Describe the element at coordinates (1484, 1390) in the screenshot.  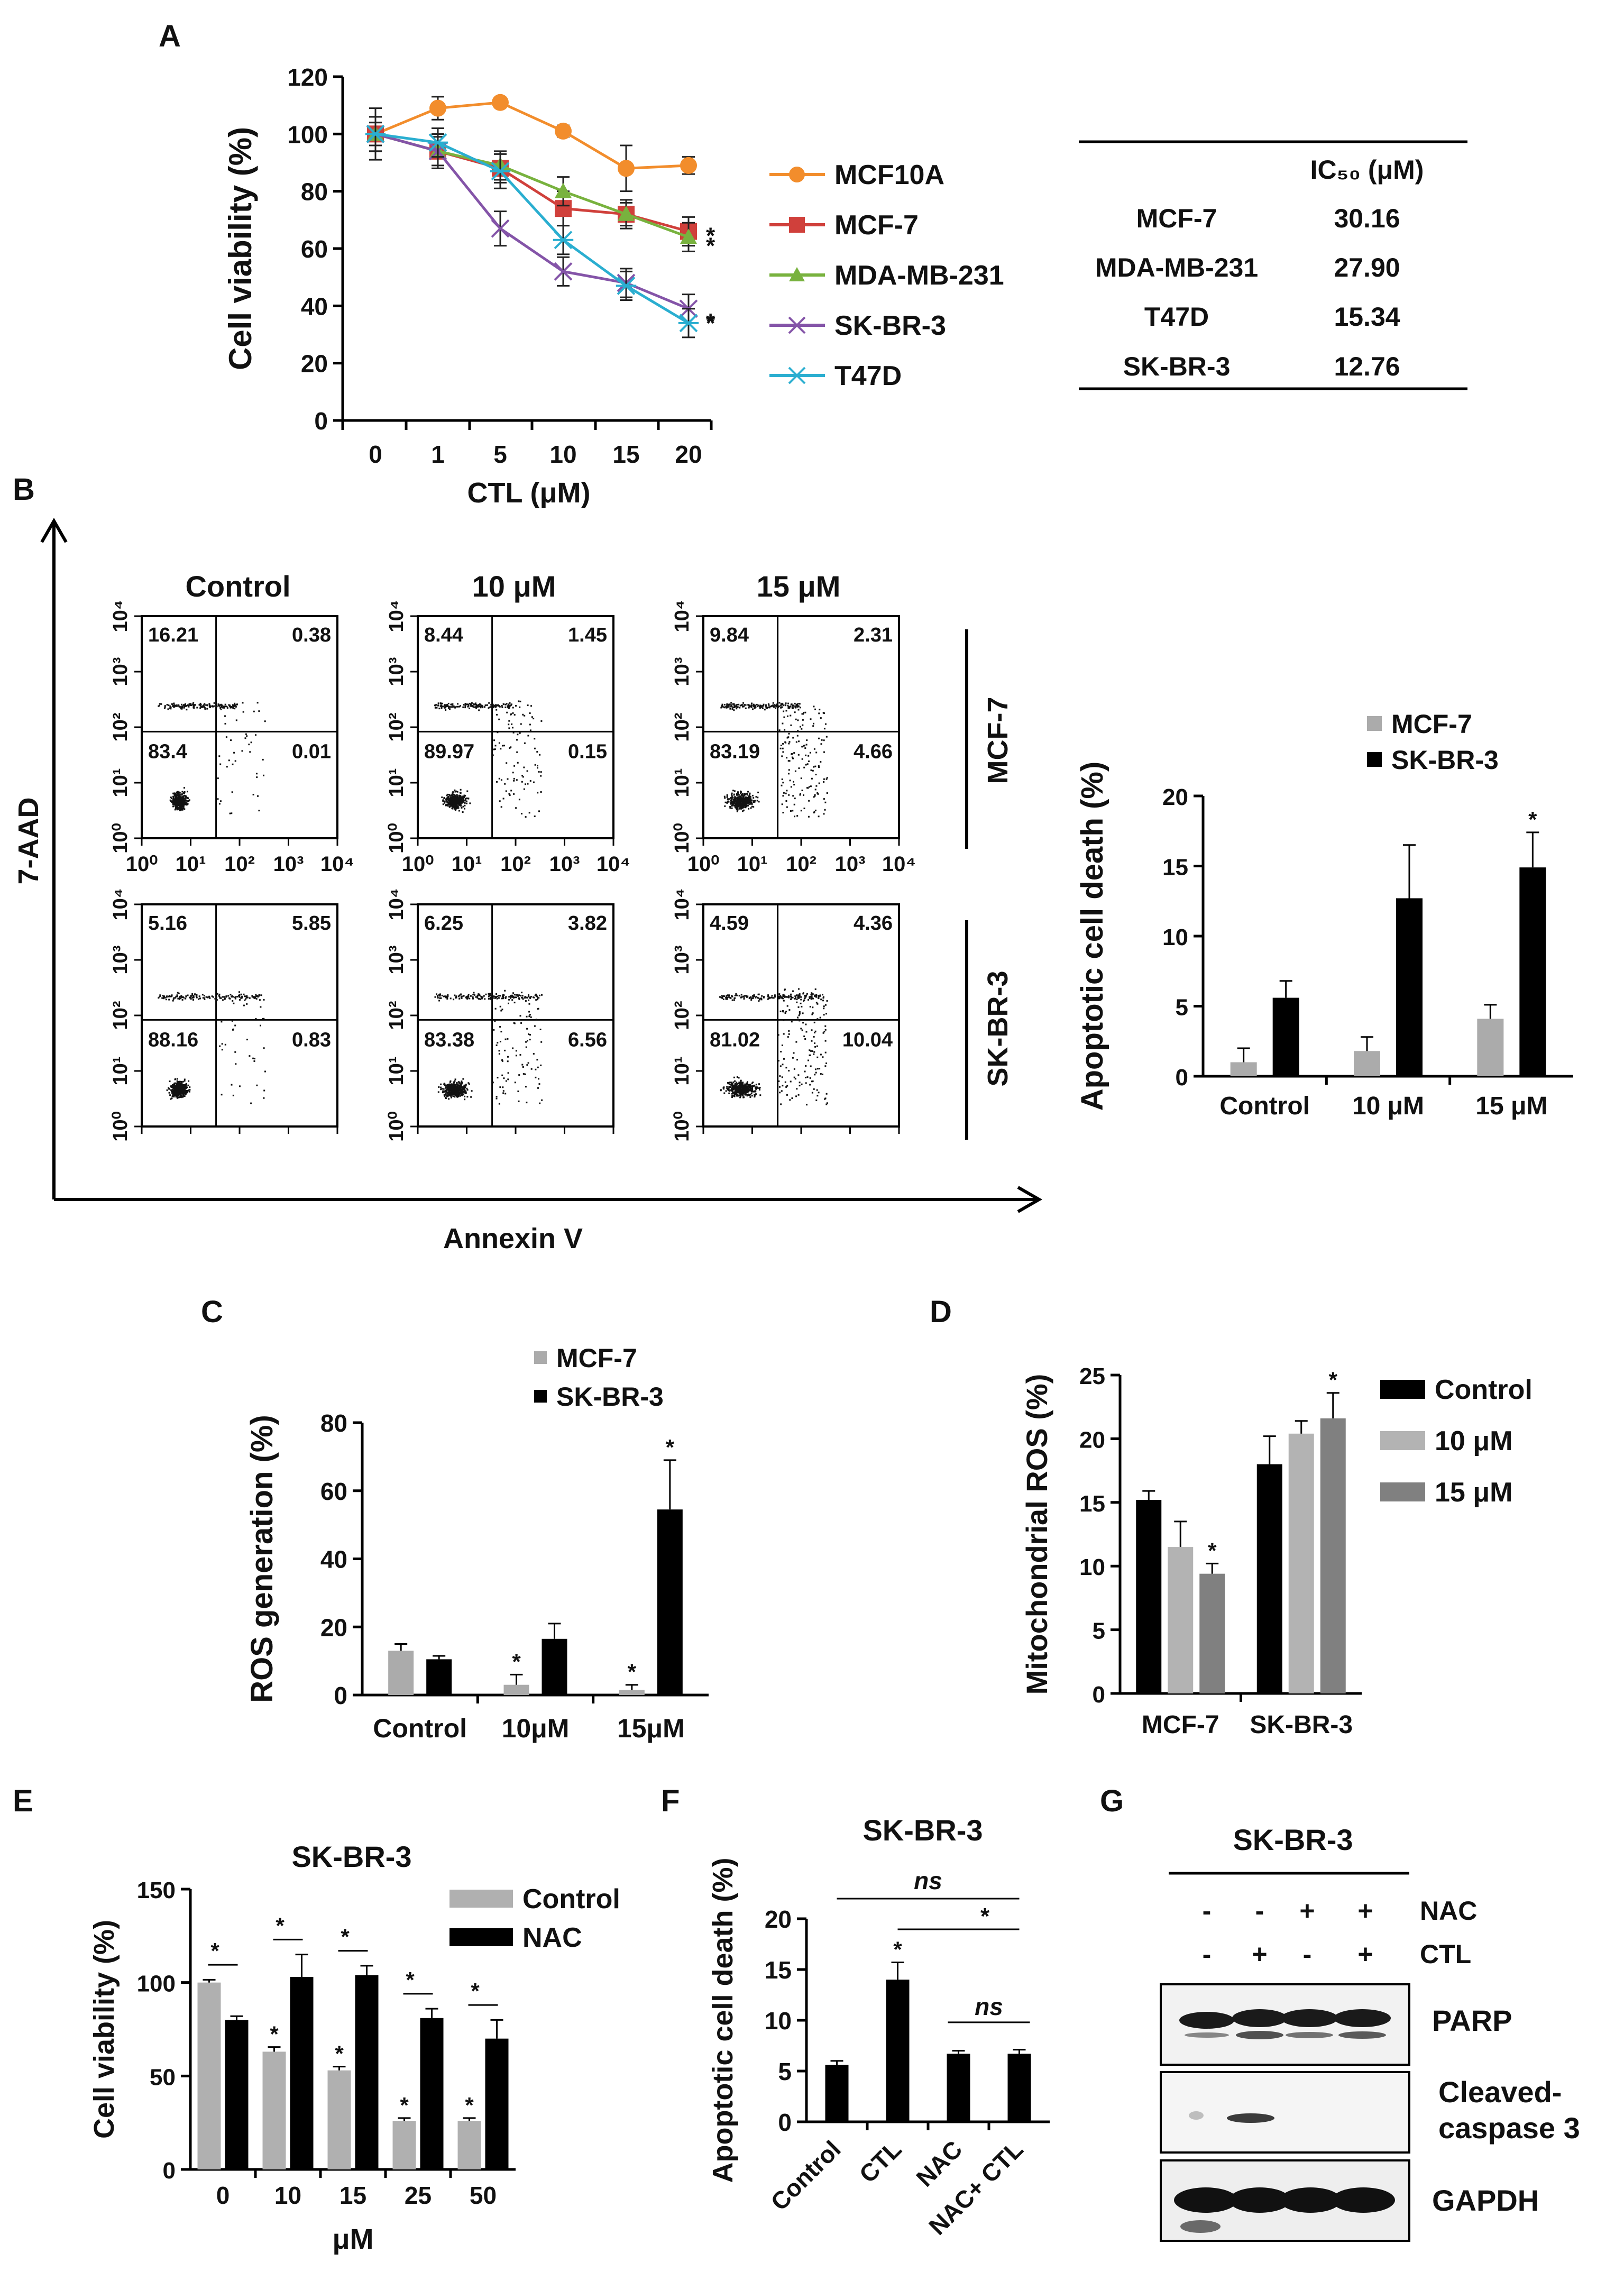
I see `legend-label: Control` at that location.